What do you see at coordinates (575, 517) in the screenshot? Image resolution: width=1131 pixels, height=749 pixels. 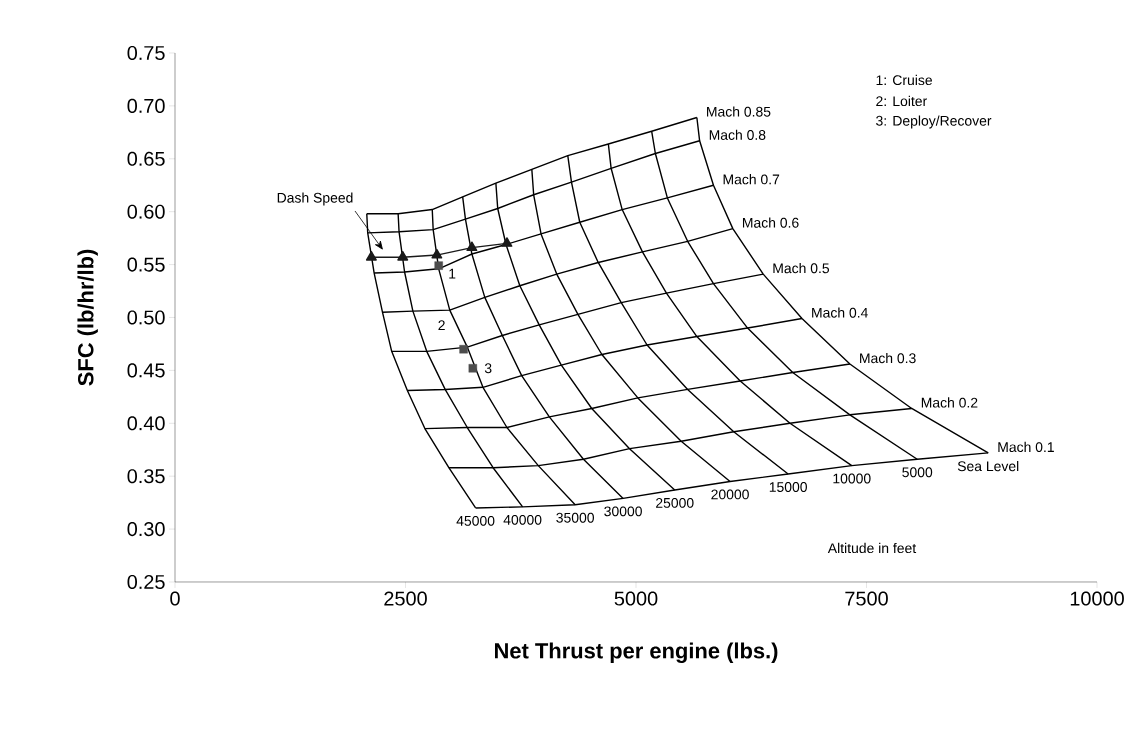 I see `series-label: 35000` at bounding box center [575, 517].